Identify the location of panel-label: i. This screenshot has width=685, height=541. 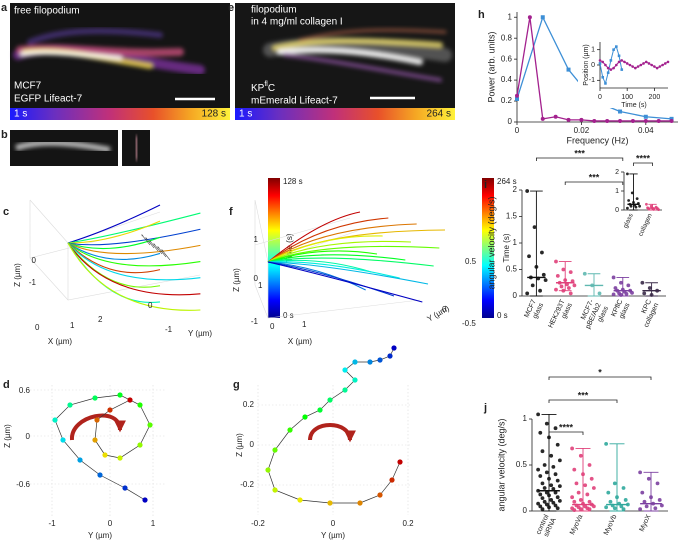
(485, 185).